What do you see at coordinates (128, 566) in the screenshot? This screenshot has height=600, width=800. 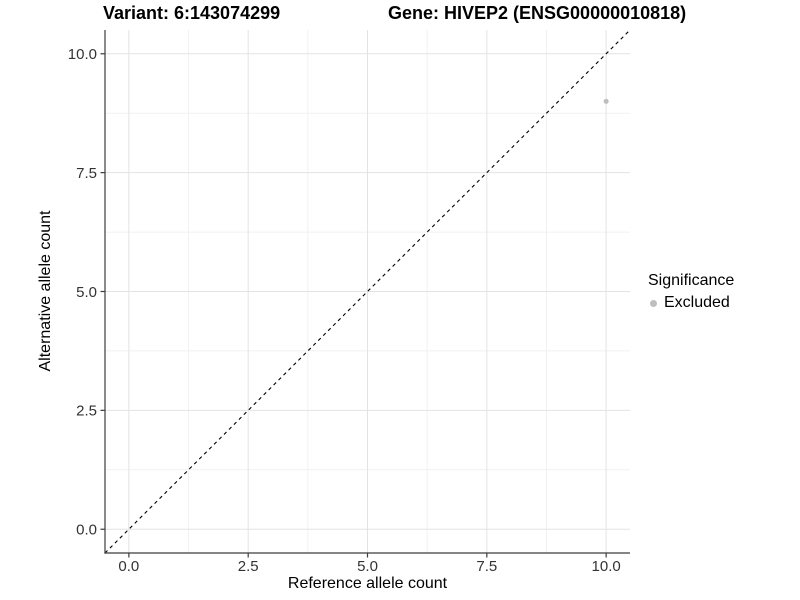 I see `x-tick-label: 0.0` at bounding box center [128, 566].